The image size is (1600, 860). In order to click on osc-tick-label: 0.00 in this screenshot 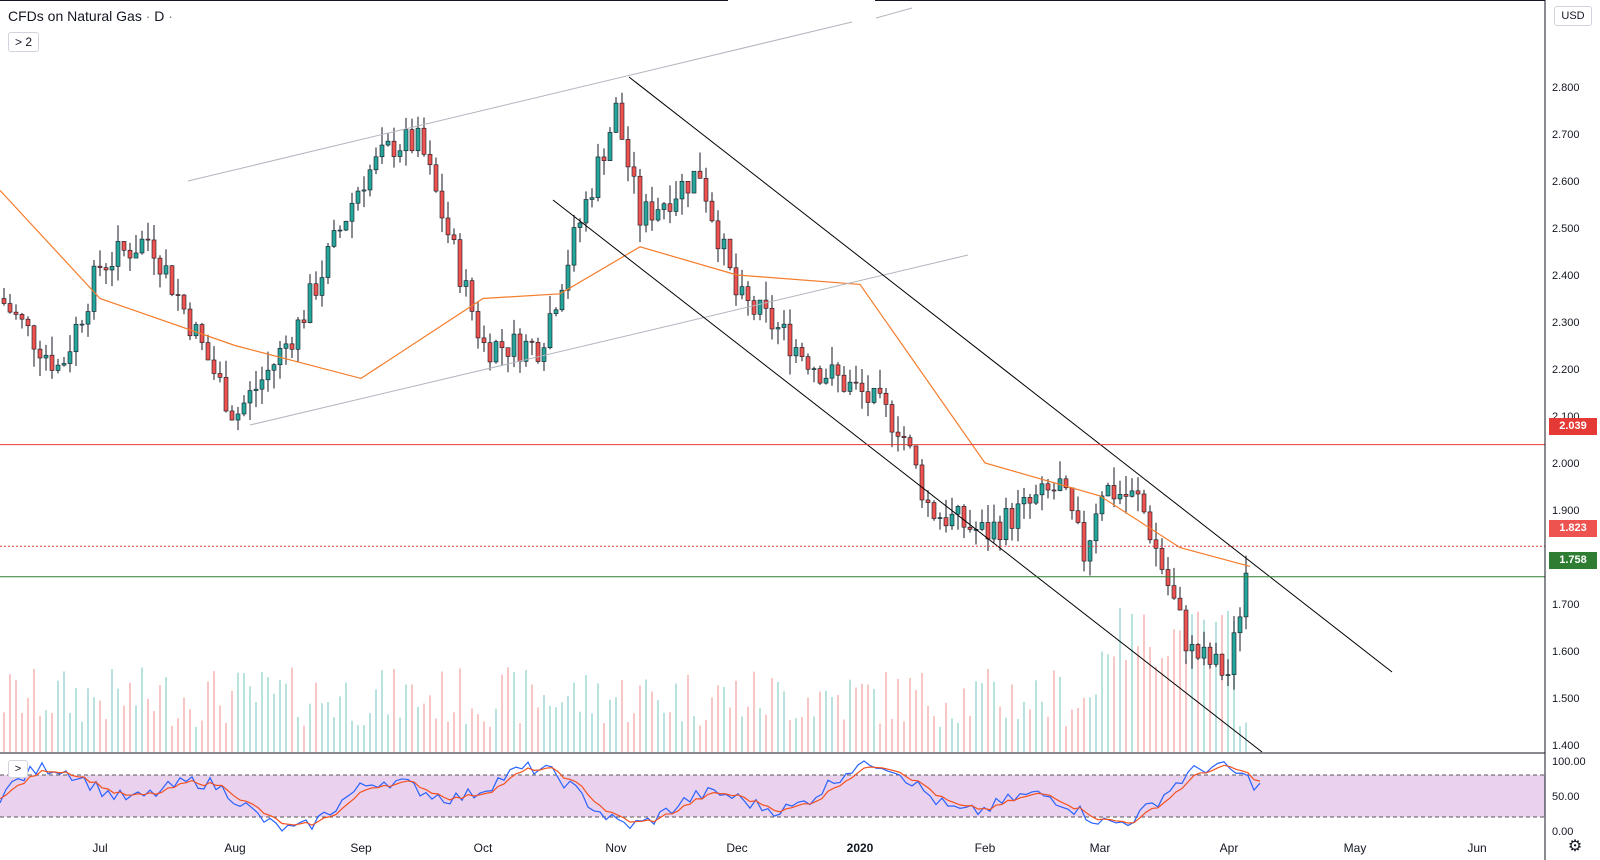, I will do `click(1562, 832)`.